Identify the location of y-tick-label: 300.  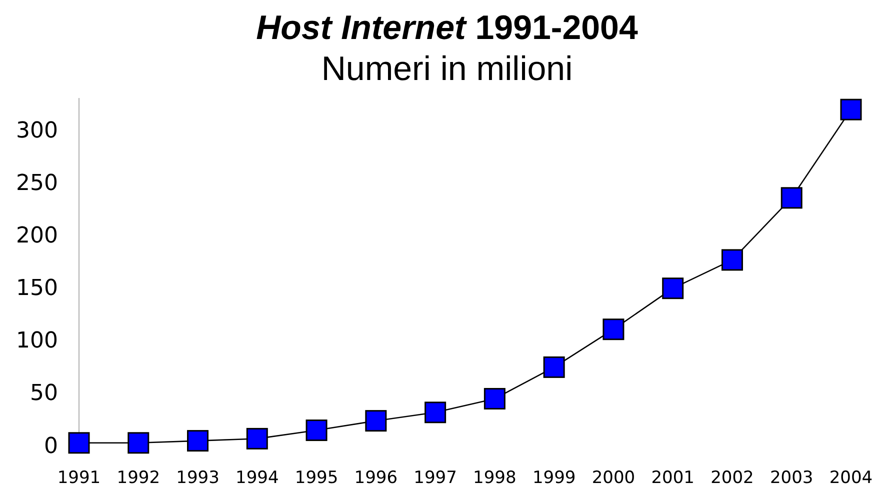
(37, 131).